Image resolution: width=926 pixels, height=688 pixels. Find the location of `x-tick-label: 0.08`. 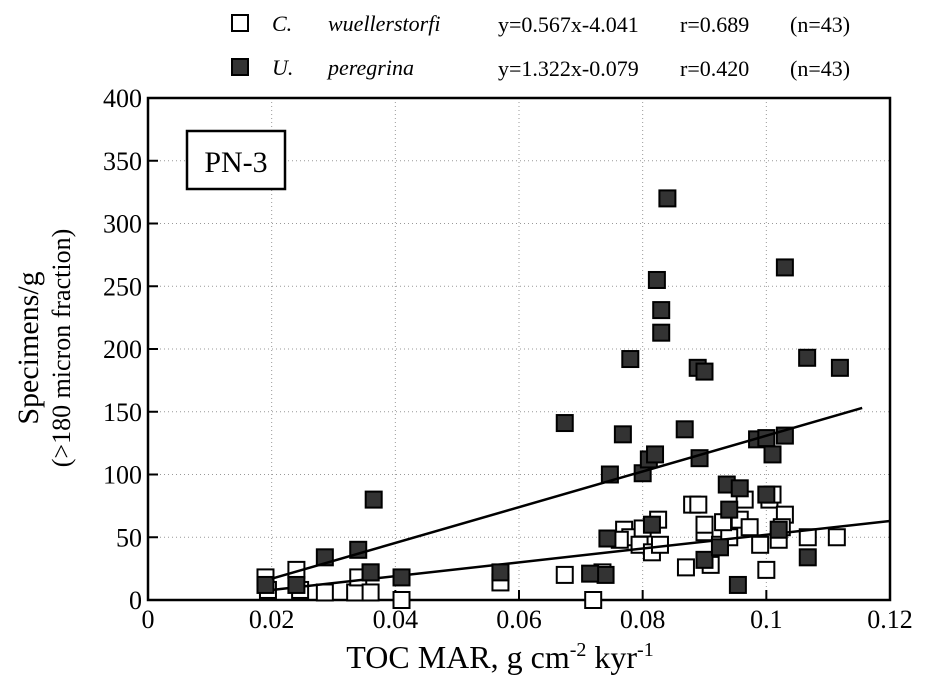

x-tick-label: 0.08 is located at coordinates (643, 619).